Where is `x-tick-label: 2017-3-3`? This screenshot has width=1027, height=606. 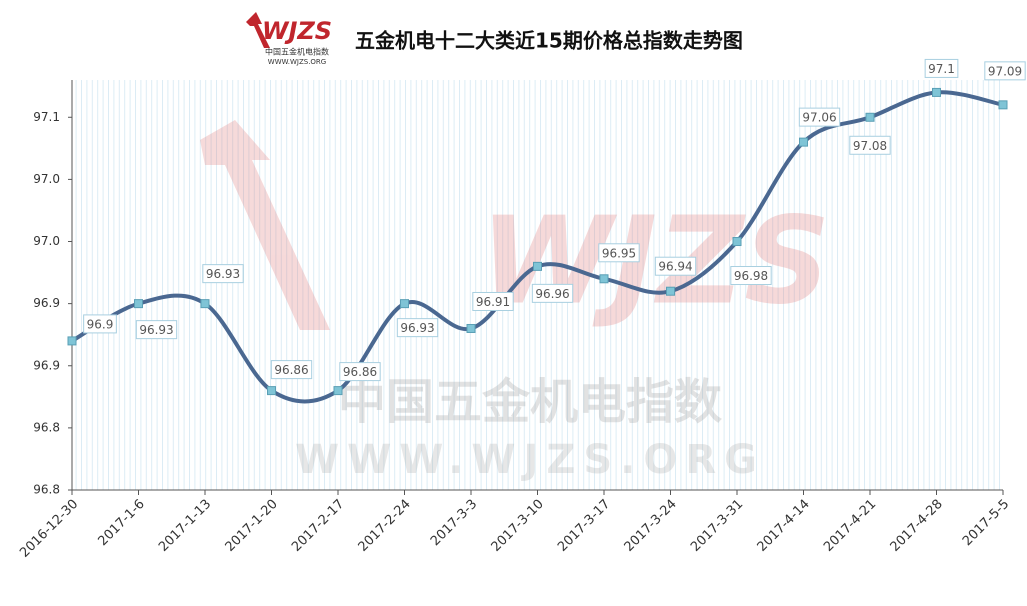
x-tick-label: 2017-3-3 is located at coordinates (454, 523).